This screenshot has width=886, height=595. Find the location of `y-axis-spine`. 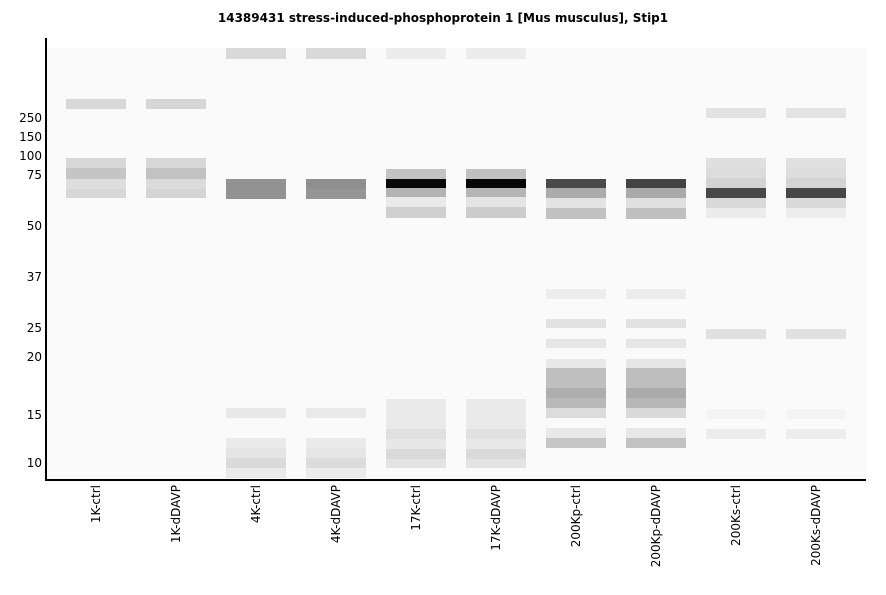

y-axis-spine is located at coordinates (46, 259).